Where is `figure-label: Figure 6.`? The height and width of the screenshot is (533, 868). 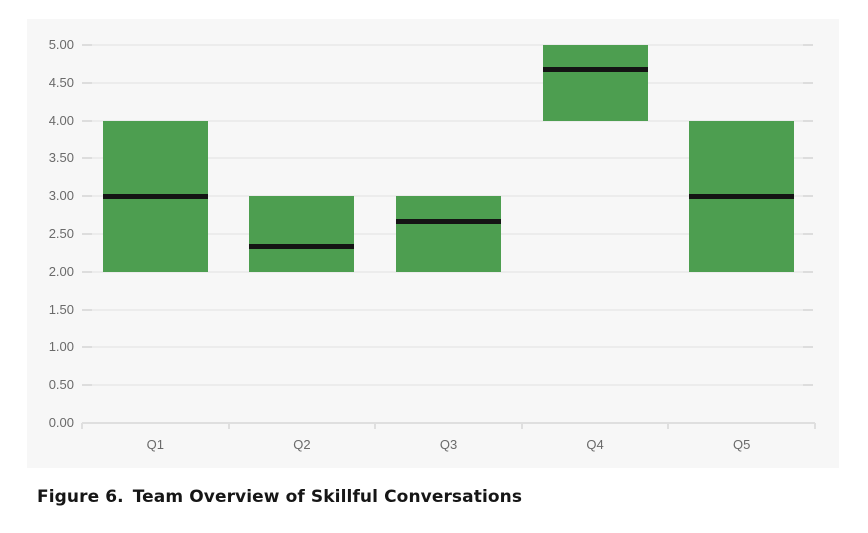 figure-label: Figure 6. is located at coordinates (80, 497).